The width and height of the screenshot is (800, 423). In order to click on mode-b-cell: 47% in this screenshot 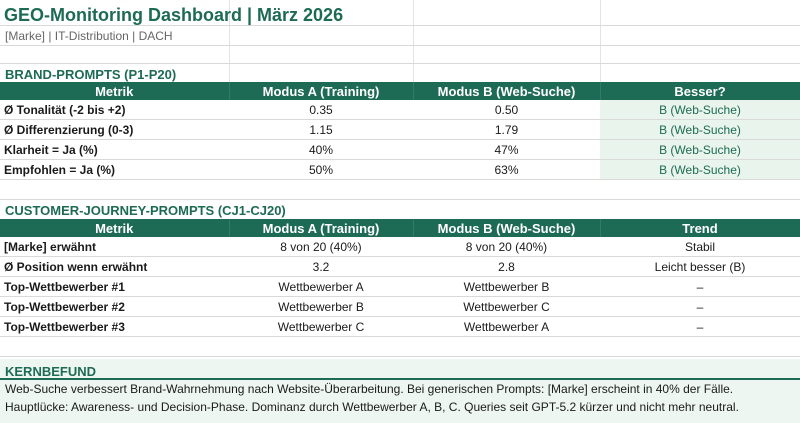, I will do `click(506, 149)`.